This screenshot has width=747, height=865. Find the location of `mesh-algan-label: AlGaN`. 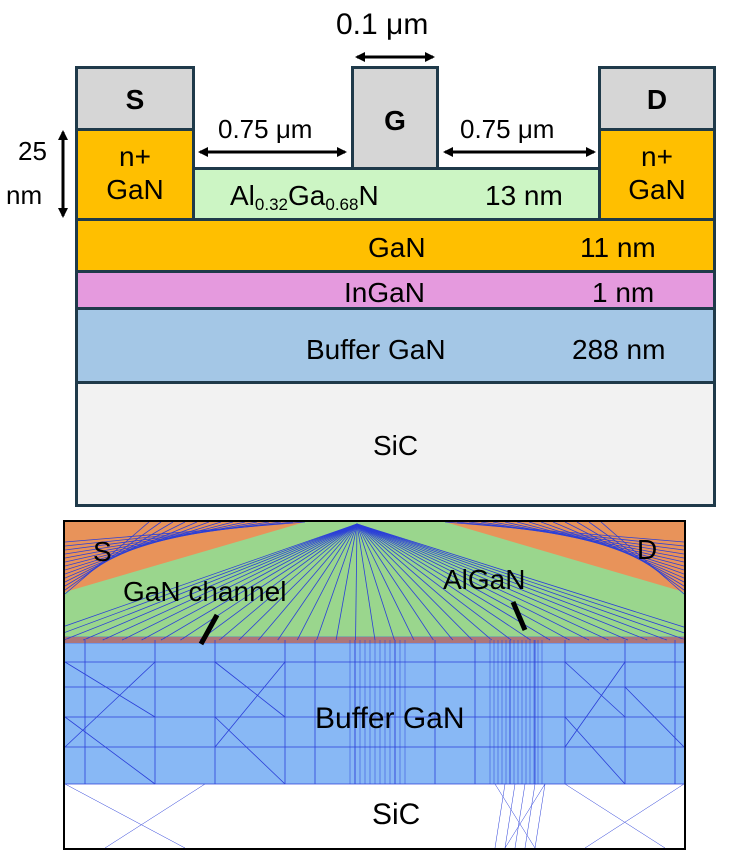

mesh-algan-label: AlGaN is located at coordinates (484, 579).